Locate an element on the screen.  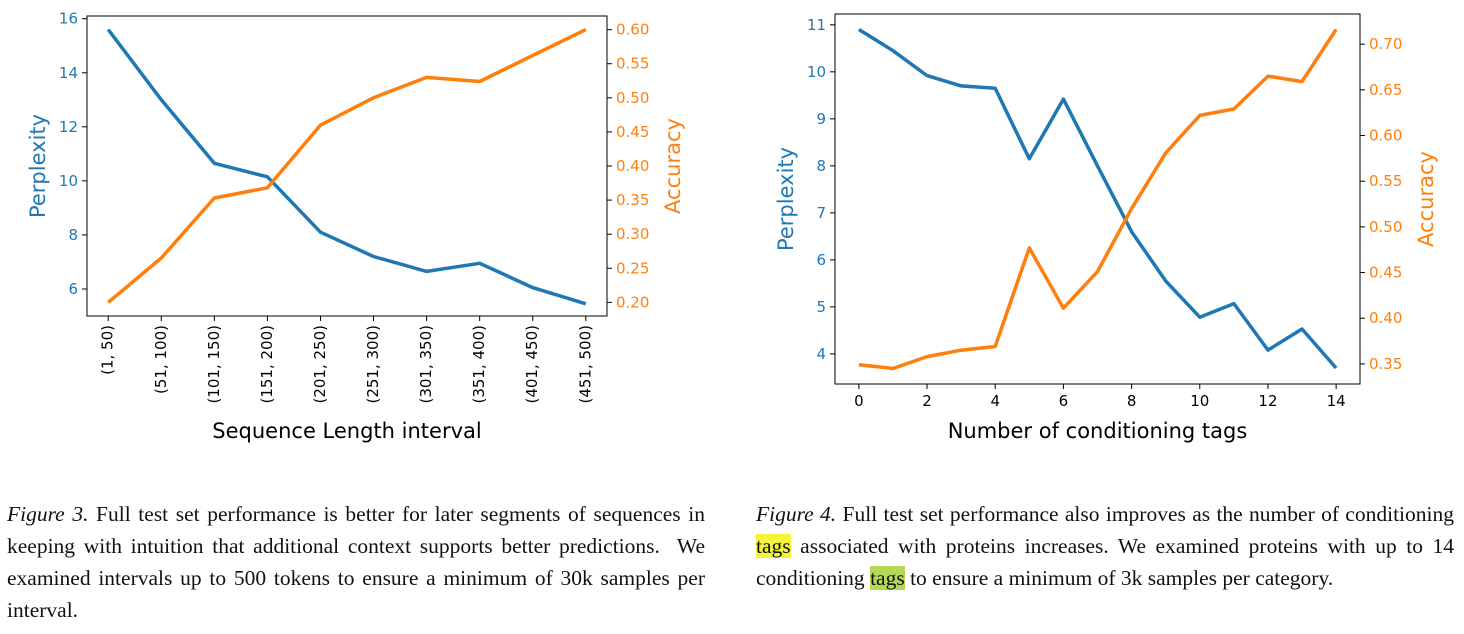
y2-tick-label: 0.30 is located at coordinates (632, 234).